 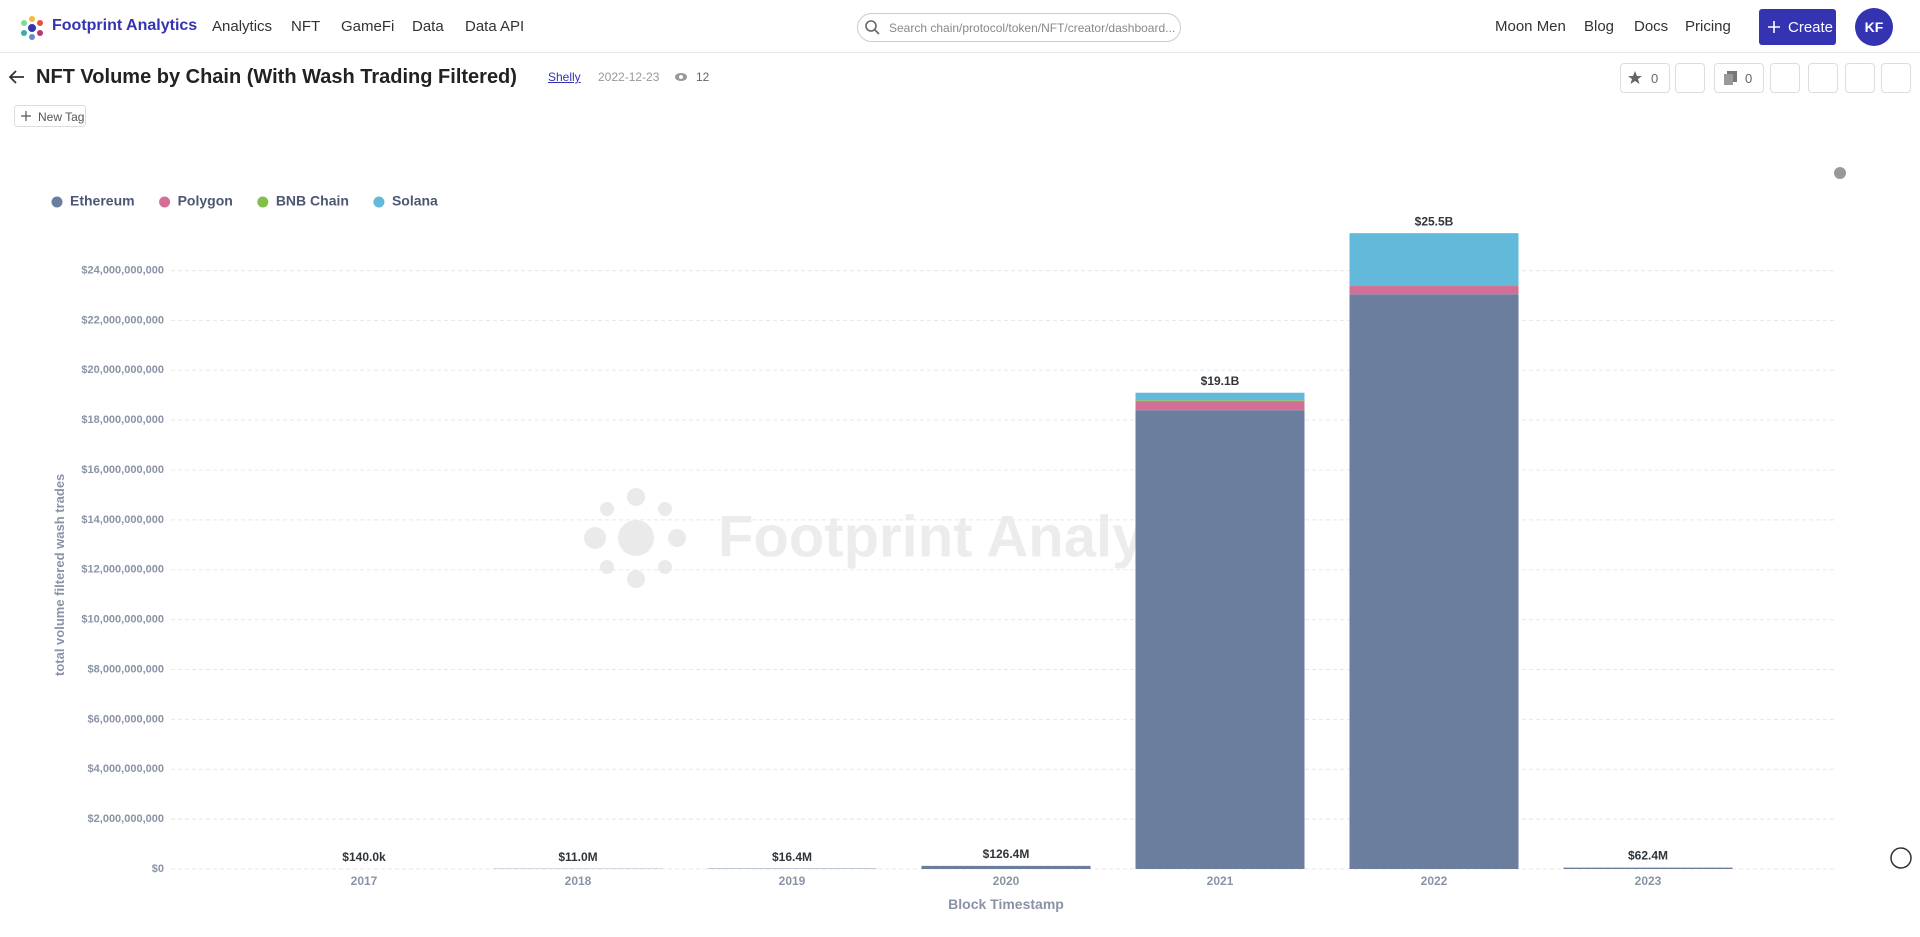 I want to click on nav-link: Data, so click(x=428, y=26).